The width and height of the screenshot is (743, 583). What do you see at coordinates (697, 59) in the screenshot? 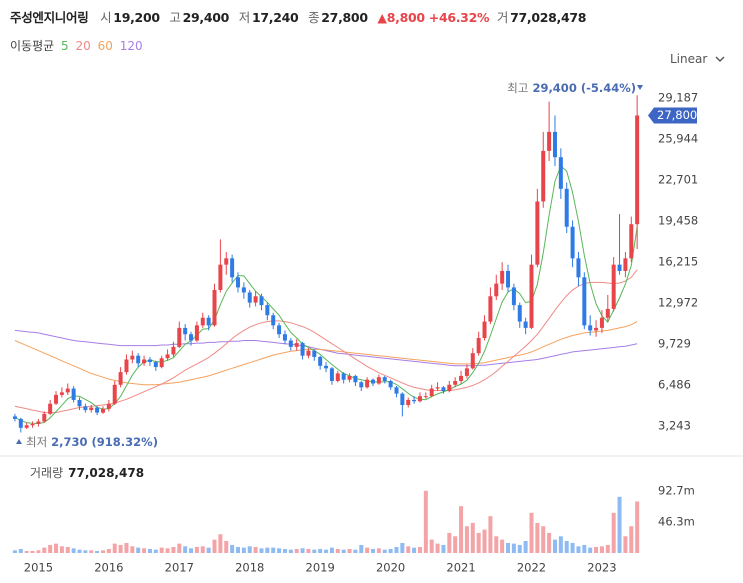
I see `scale-dropdown: Linear` at bounding box center [697, 59].